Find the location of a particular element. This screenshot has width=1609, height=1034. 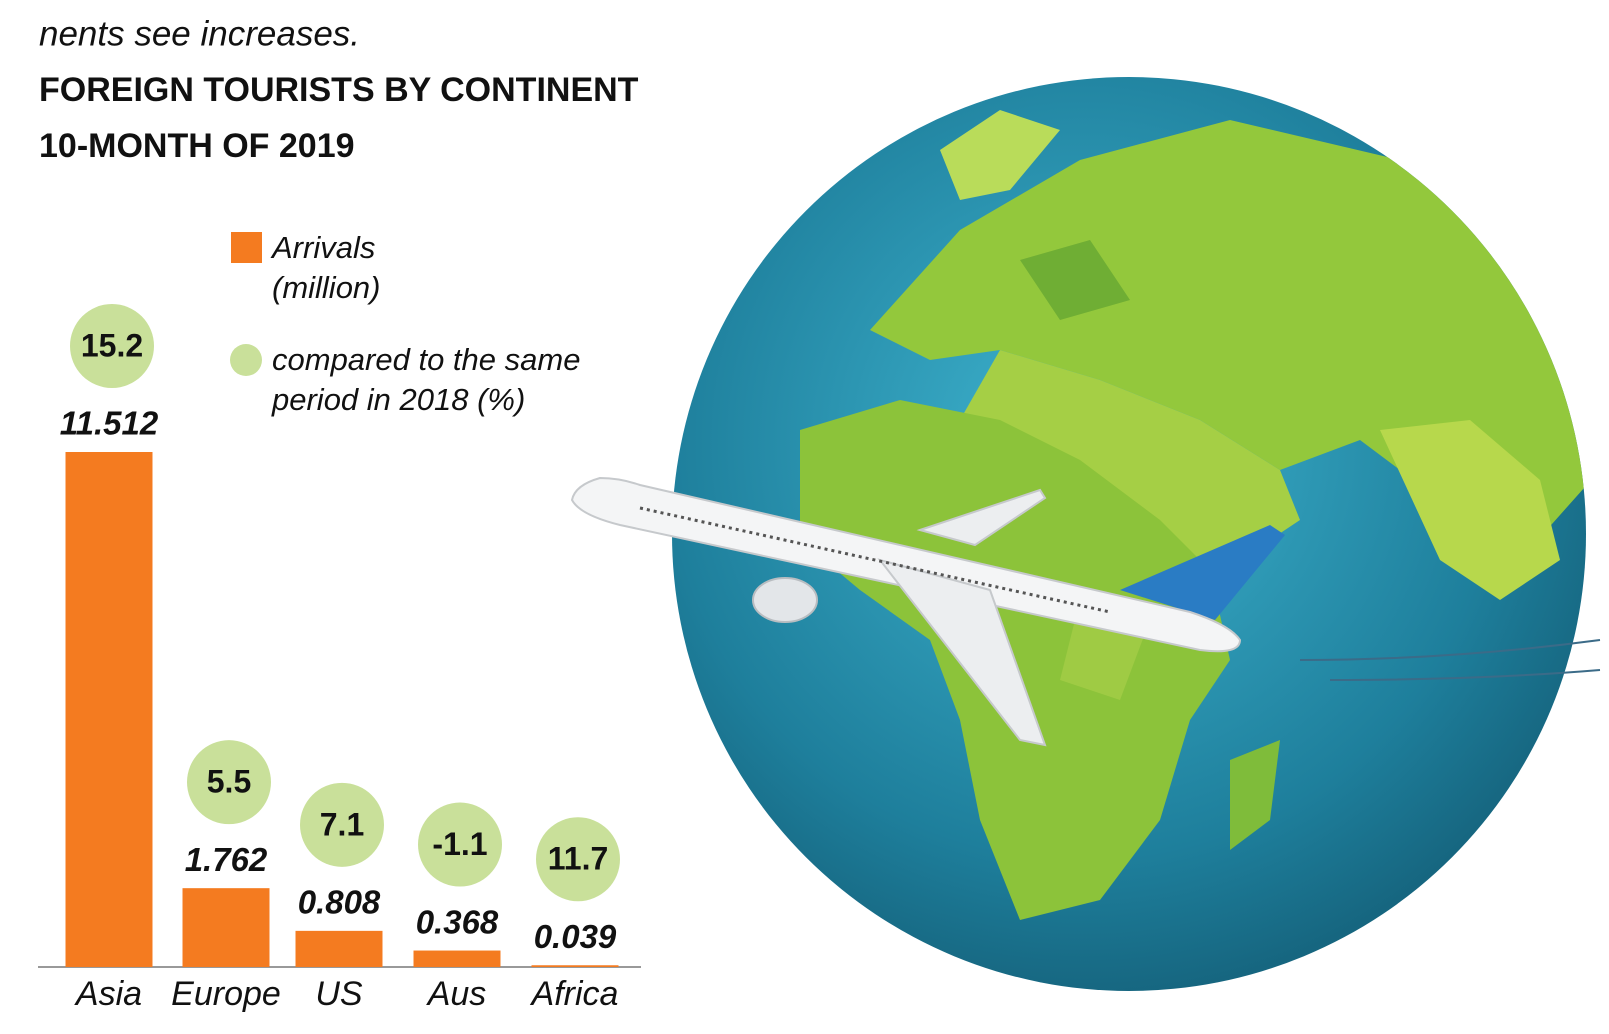

change-label: 5.5 is located at coordinates (229, 782).